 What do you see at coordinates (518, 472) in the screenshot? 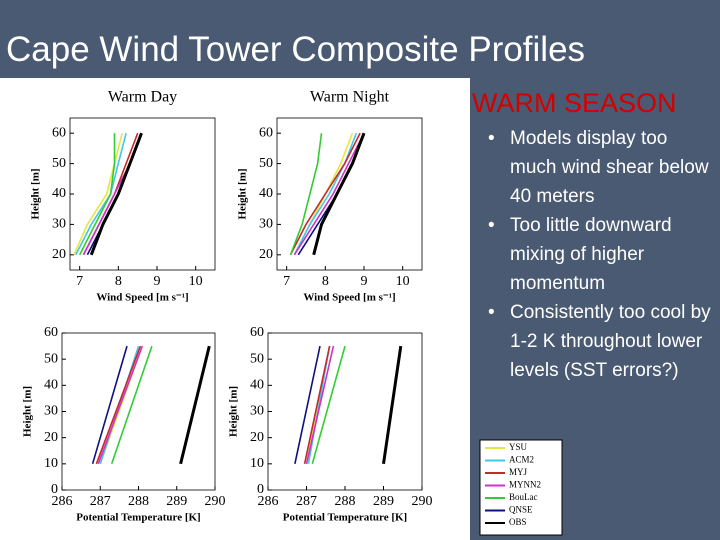
I see `legend-label: MYJ` at bounding box center [518, 472].